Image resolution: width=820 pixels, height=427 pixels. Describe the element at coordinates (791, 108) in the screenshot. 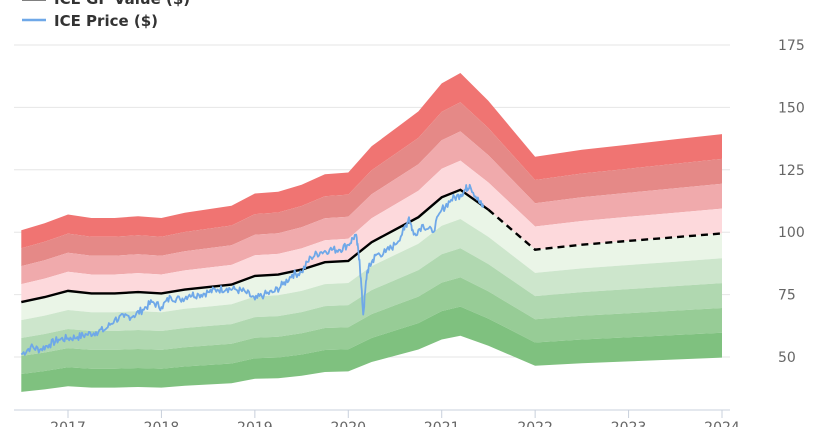

I see `y-tick-label: 150` at that location.